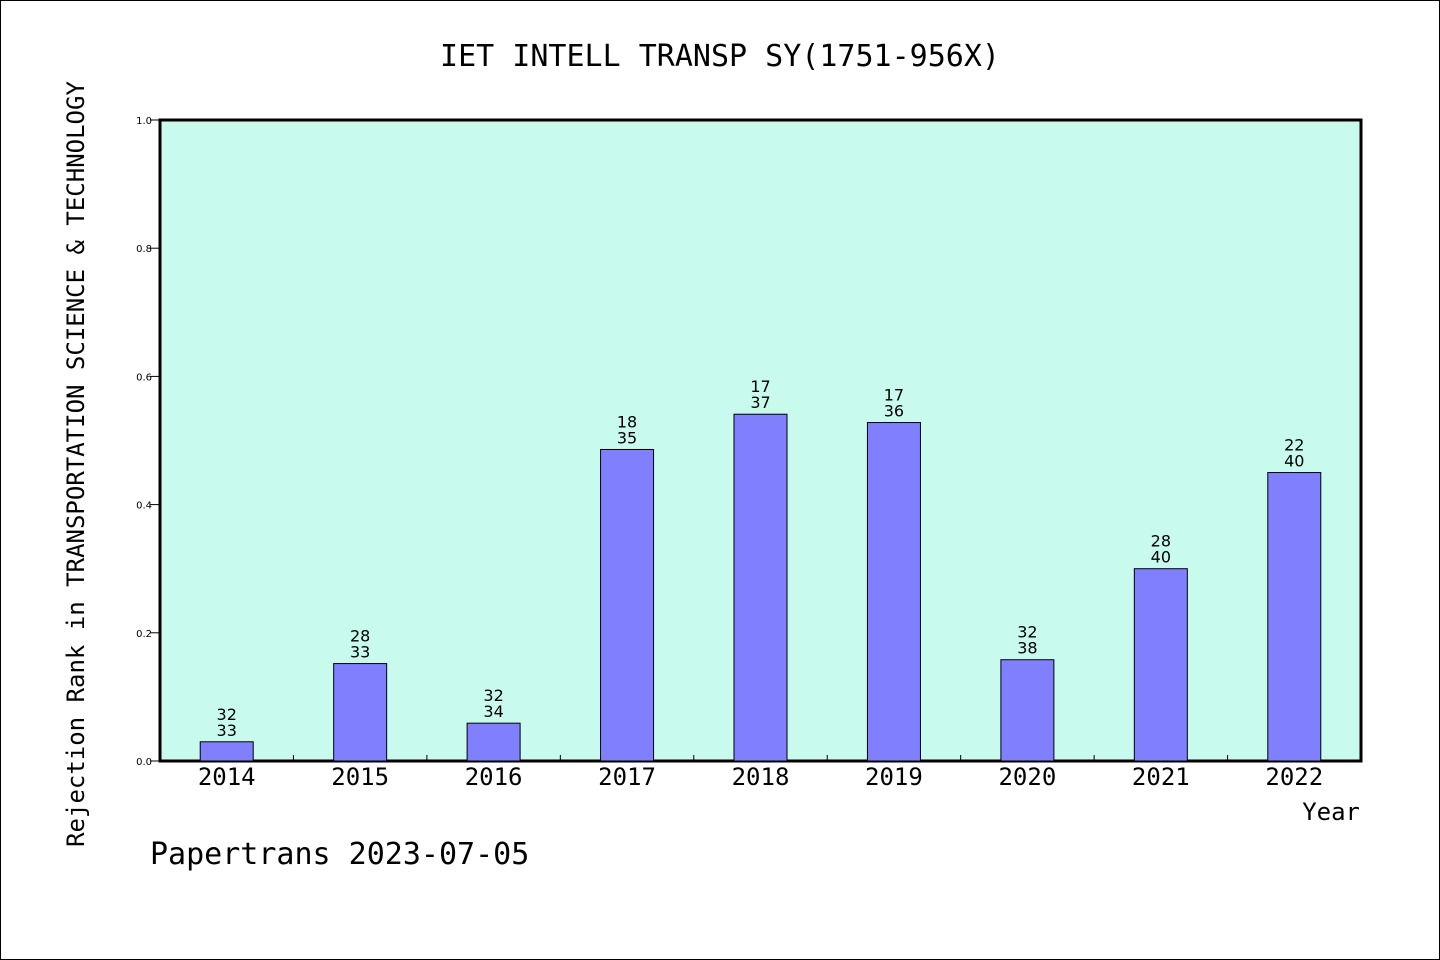 This screenshot has height=960, width=1440. I want to click on bar-2018, so click(760, 587).